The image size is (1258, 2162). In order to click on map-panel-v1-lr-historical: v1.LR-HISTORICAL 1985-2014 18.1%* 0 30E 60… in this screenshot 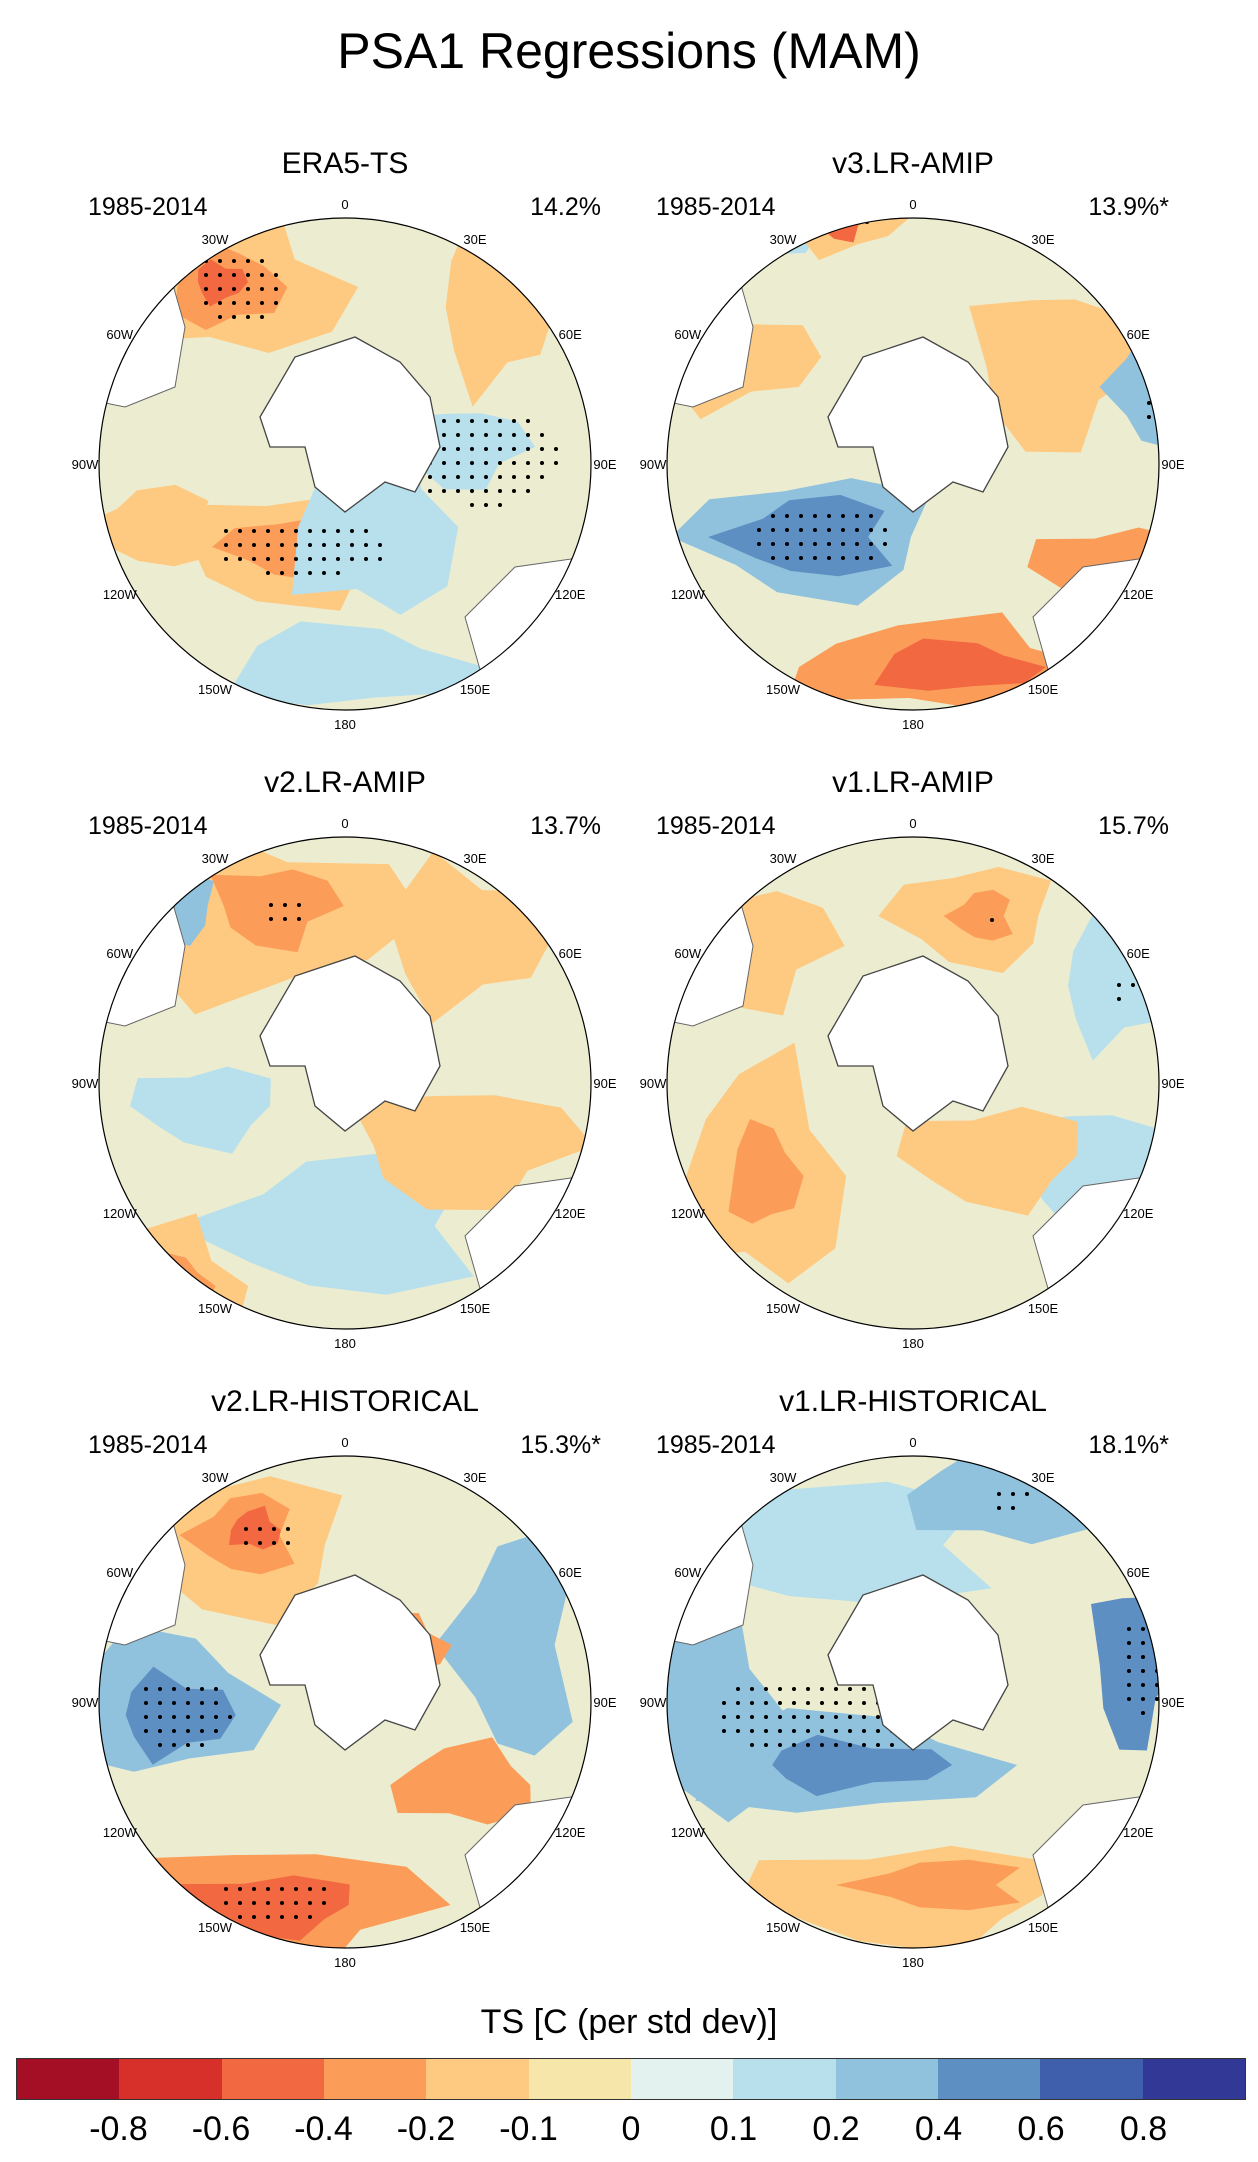, I will do `click(913, 1685)`.